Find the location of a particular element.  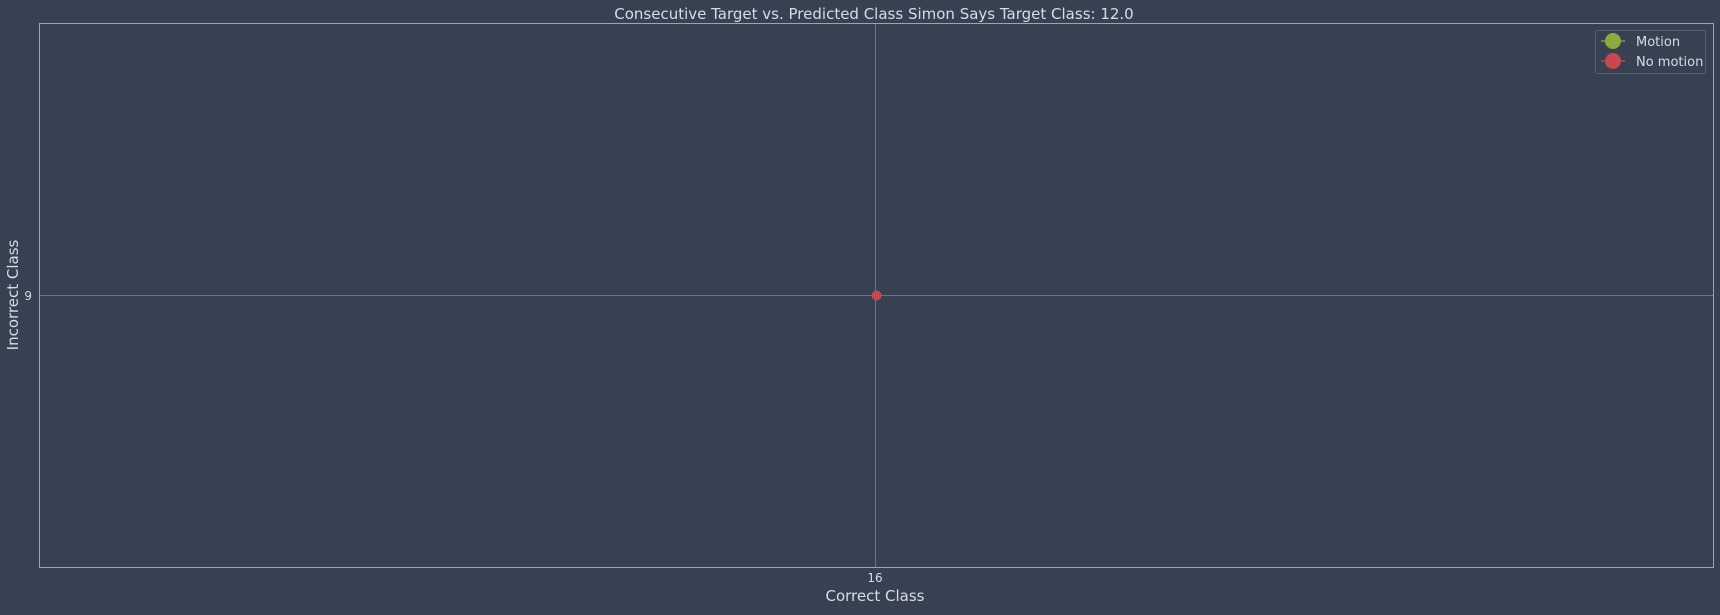

data-point-no-motion is located at coordinates (876, 295).